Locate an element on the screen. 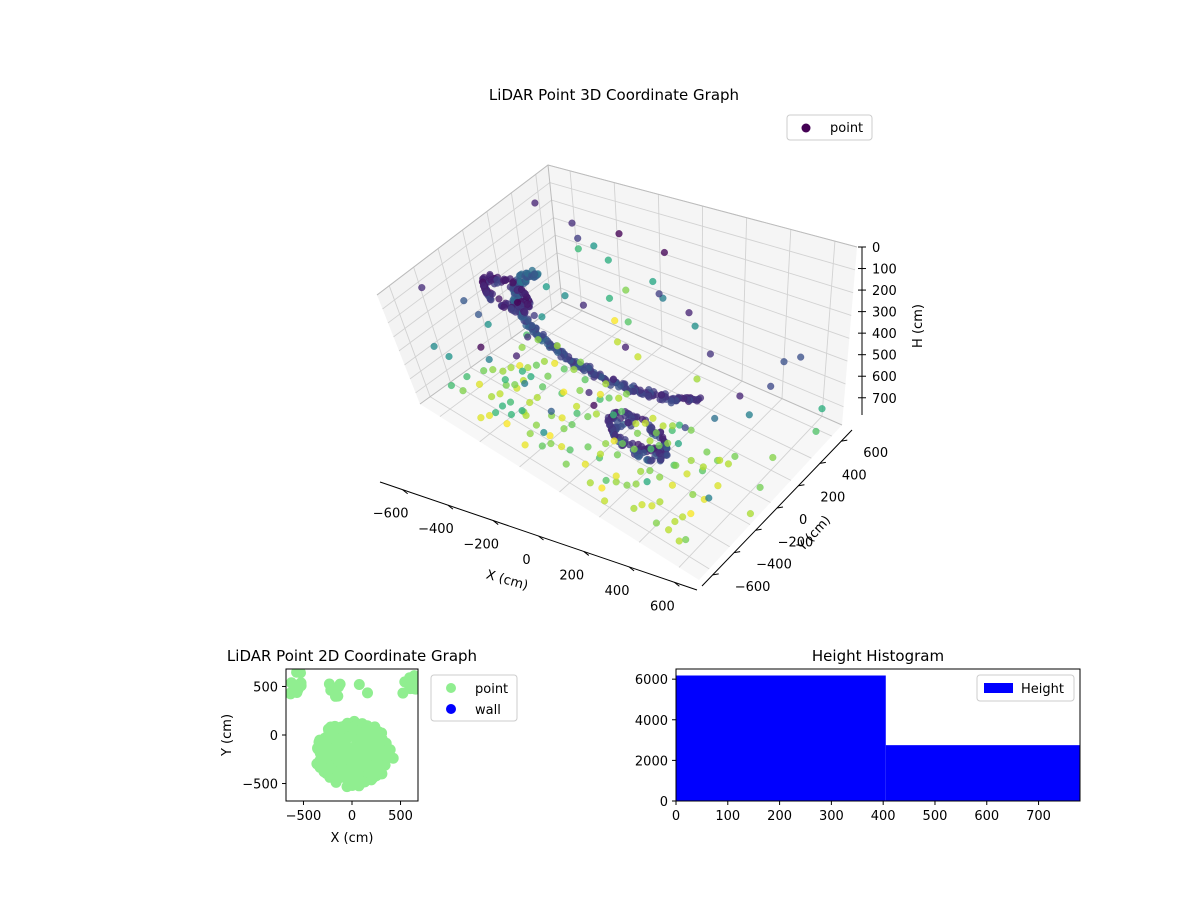 This screenshot has width=1200, height=900. z-tick-label: 400 is located at coordinates (884, 334).